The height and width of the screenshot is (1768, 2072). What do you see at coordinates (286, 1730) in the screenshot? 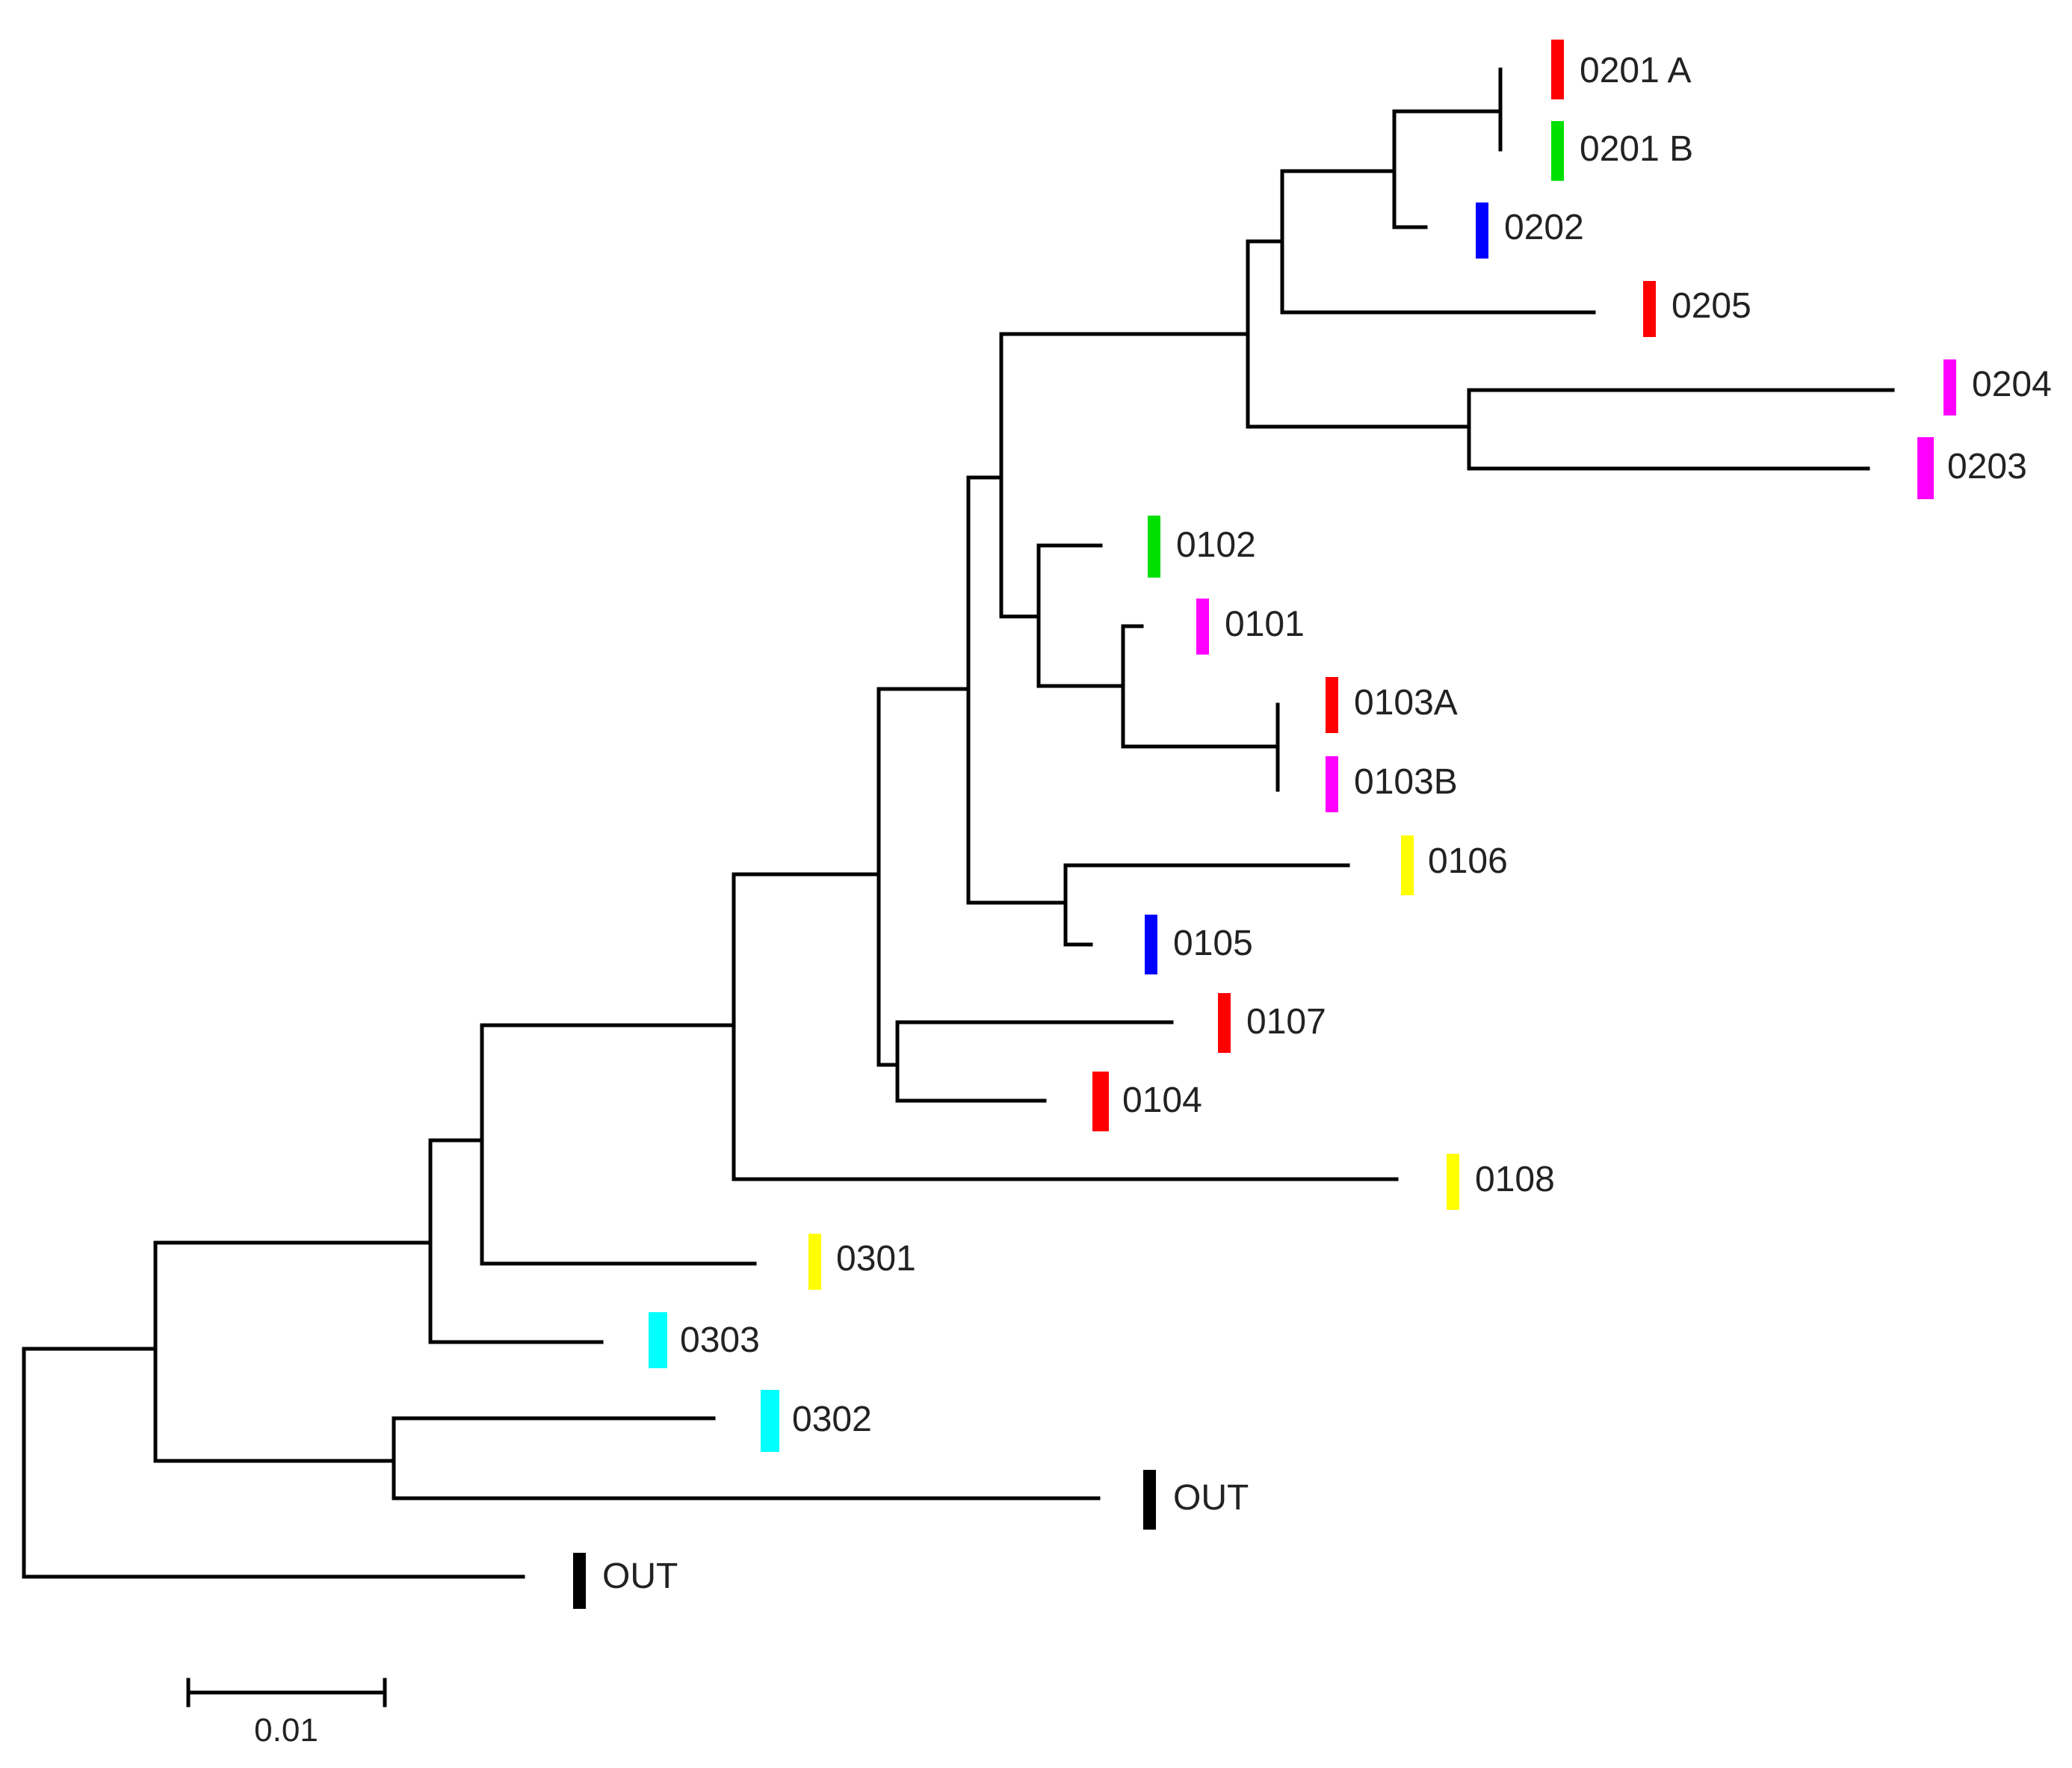
I see `scale-bar-label: 0.01` at bounding box center [286, 1730].